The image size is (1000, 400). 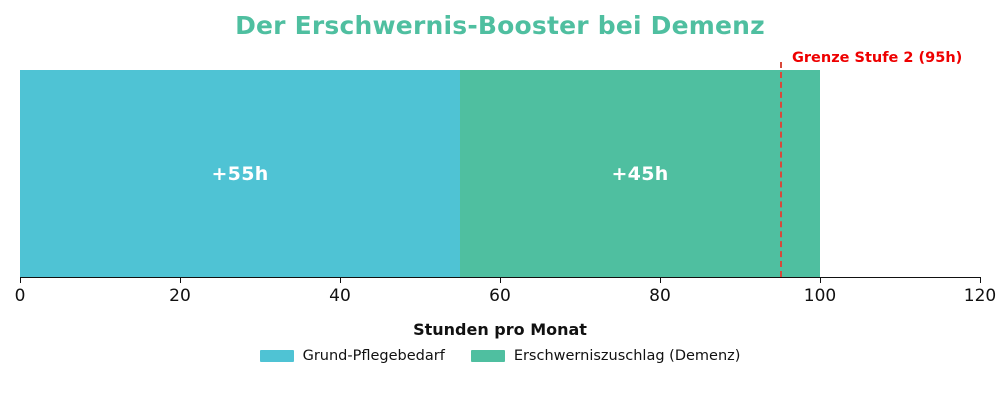 I want to click on bar-segment-label-grund-pflegebedarf: +55h, so click(x=240, y=173).